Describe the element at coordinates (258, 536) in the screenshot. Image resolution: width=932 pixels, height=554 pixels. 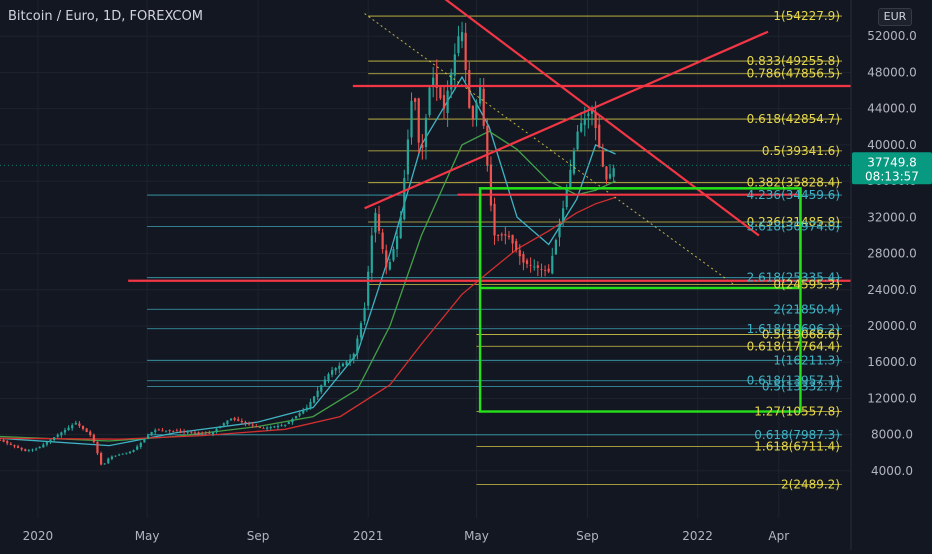
I see `time-axis-tick-2: Sep` at that location.